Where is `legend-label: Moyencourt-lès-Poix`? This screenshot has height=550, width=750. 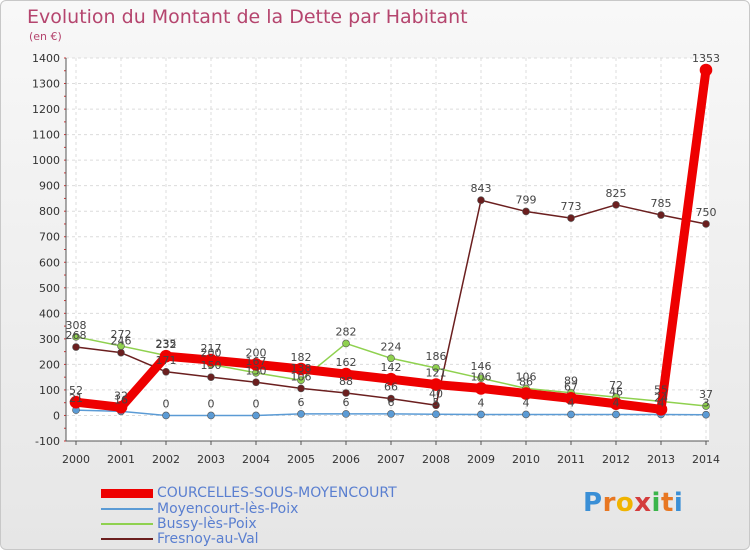
legend-label: Moyencourt-lès-Poix is located at coordinates (228, 509).